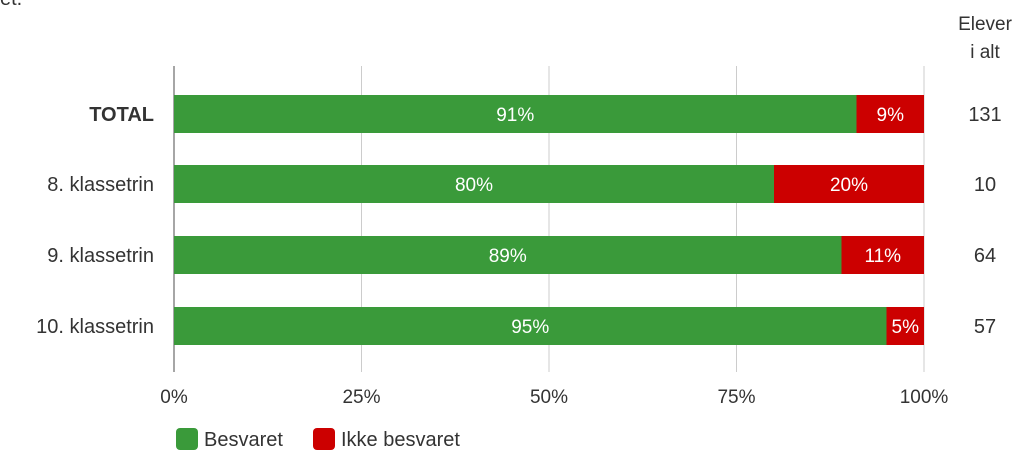  I want to click on category-label: TOTAL, so click(121, 115).